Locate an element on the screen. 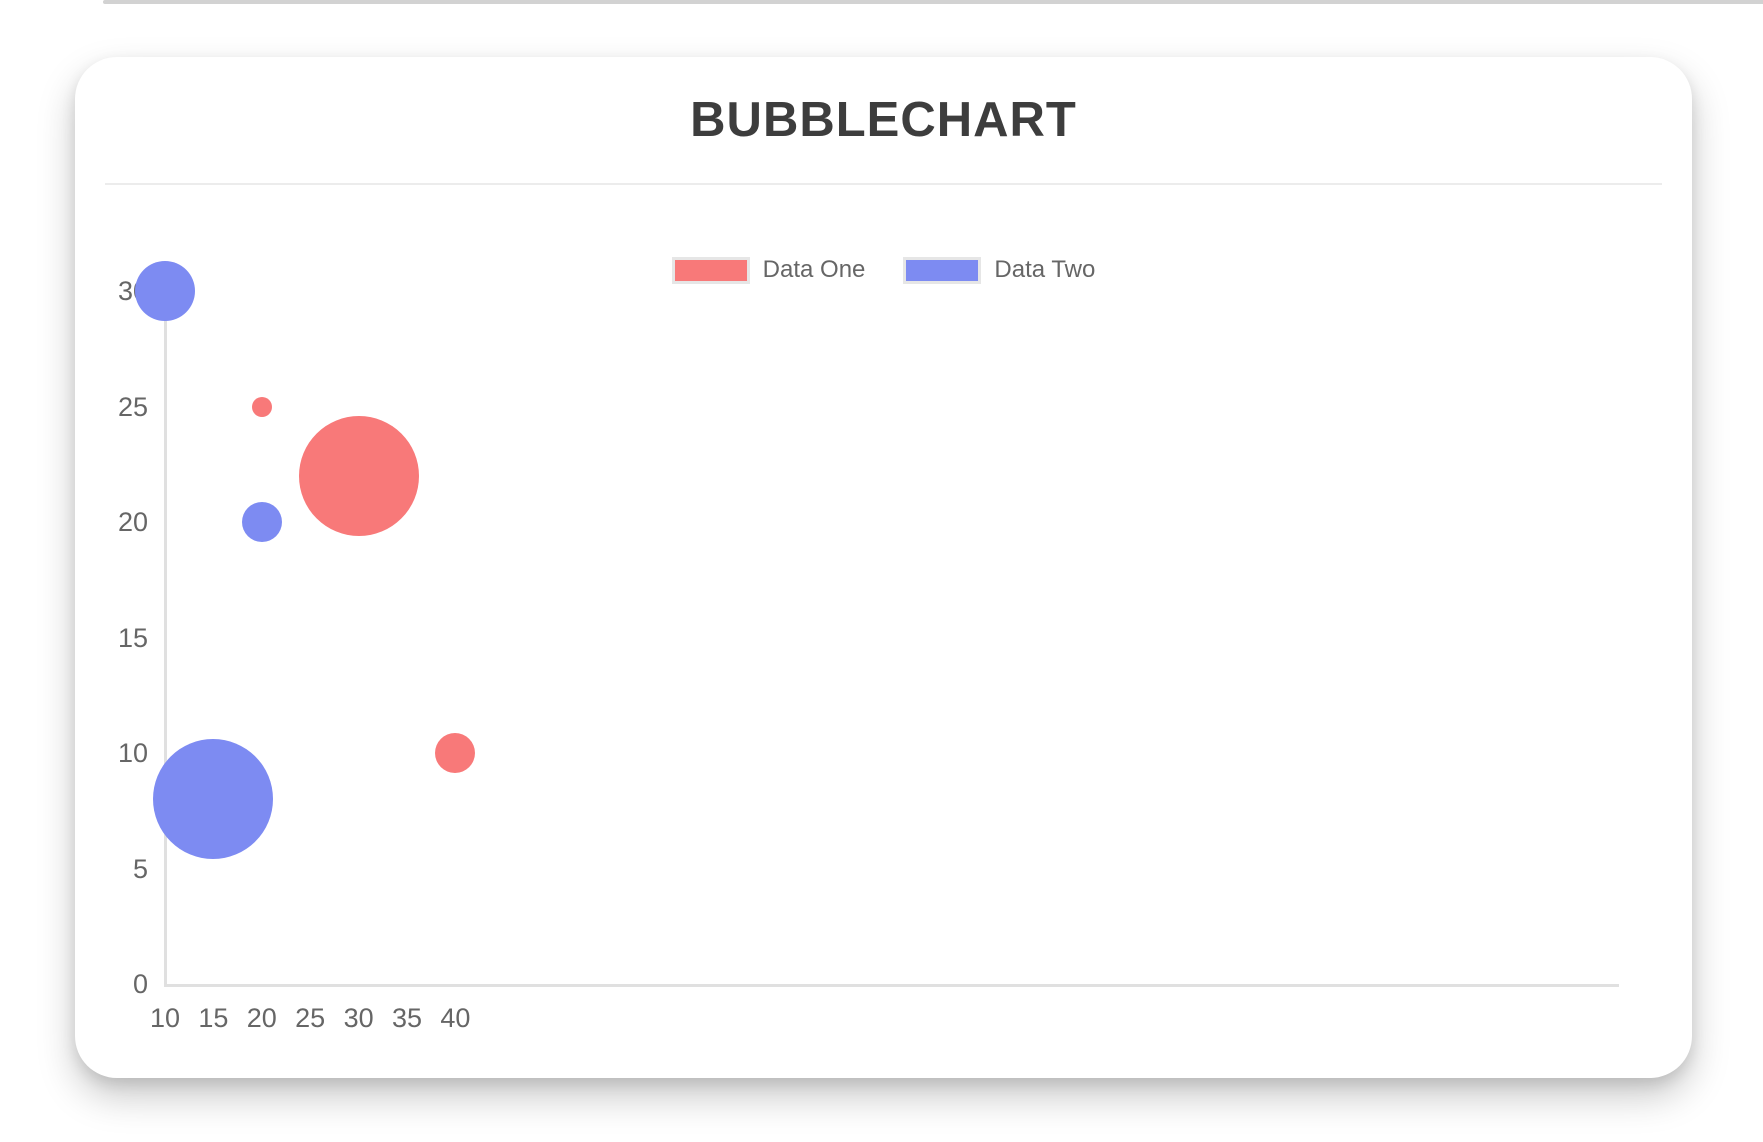  legend-label: Data One is located at coordinates (814, 269).